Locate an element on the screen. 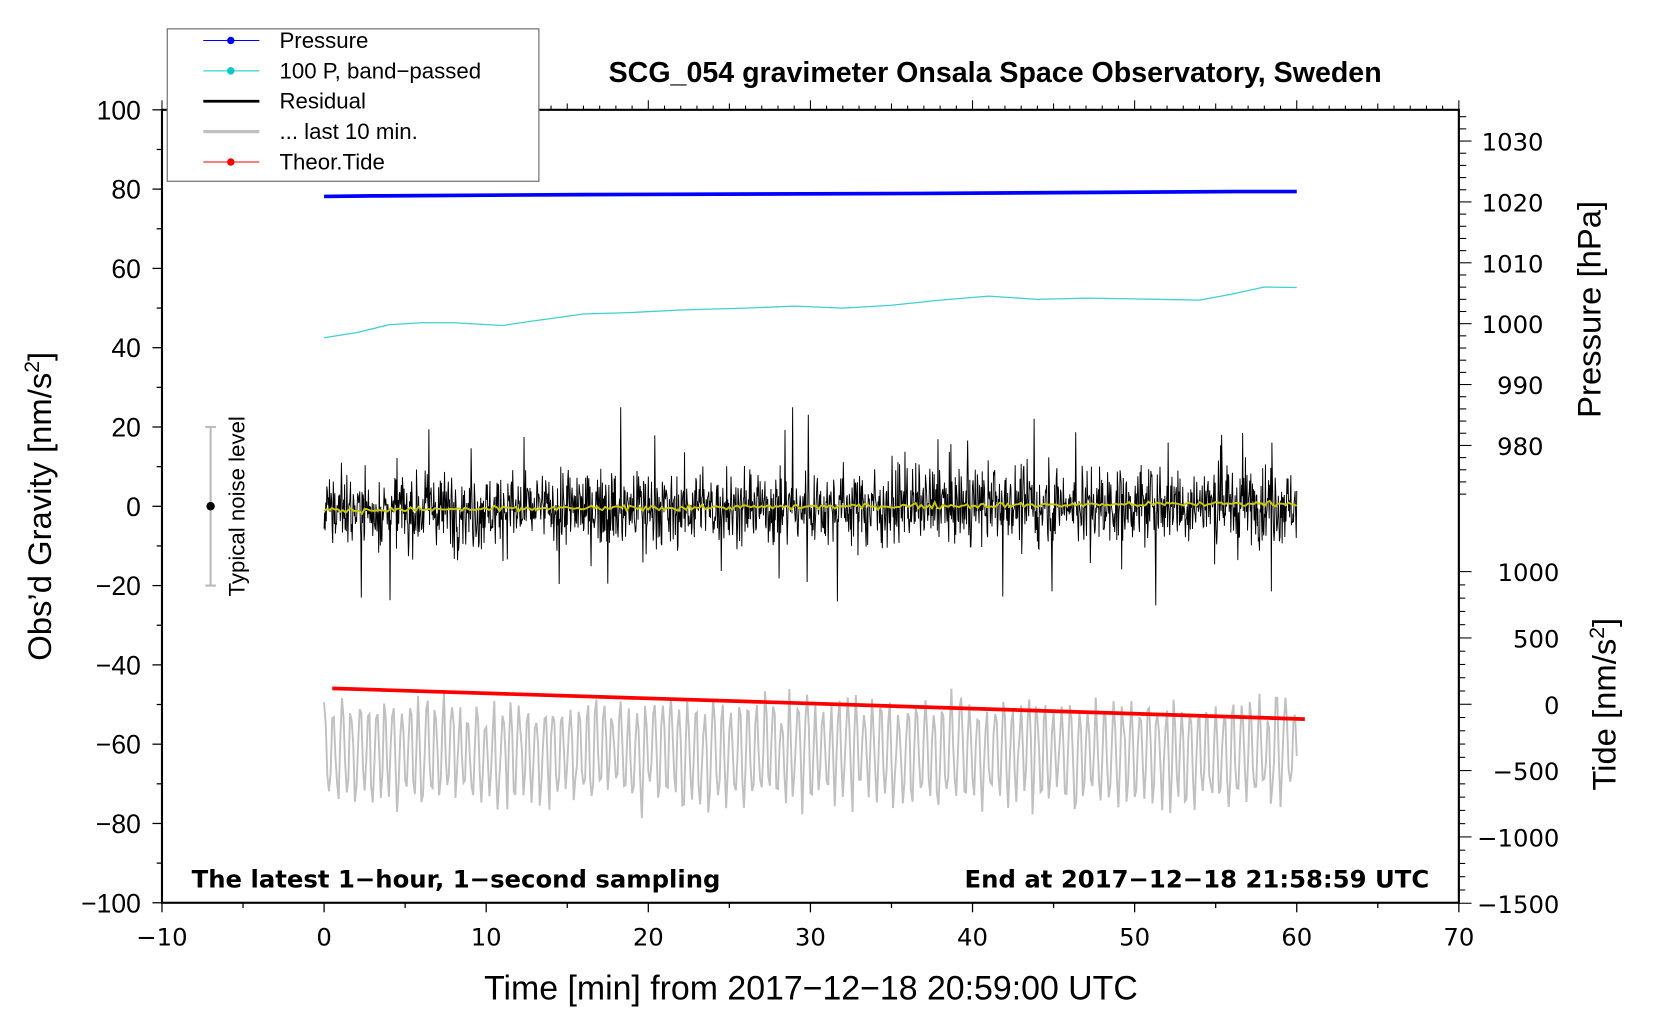  x-tick-label: 10 is located at coordinates (486, 937).